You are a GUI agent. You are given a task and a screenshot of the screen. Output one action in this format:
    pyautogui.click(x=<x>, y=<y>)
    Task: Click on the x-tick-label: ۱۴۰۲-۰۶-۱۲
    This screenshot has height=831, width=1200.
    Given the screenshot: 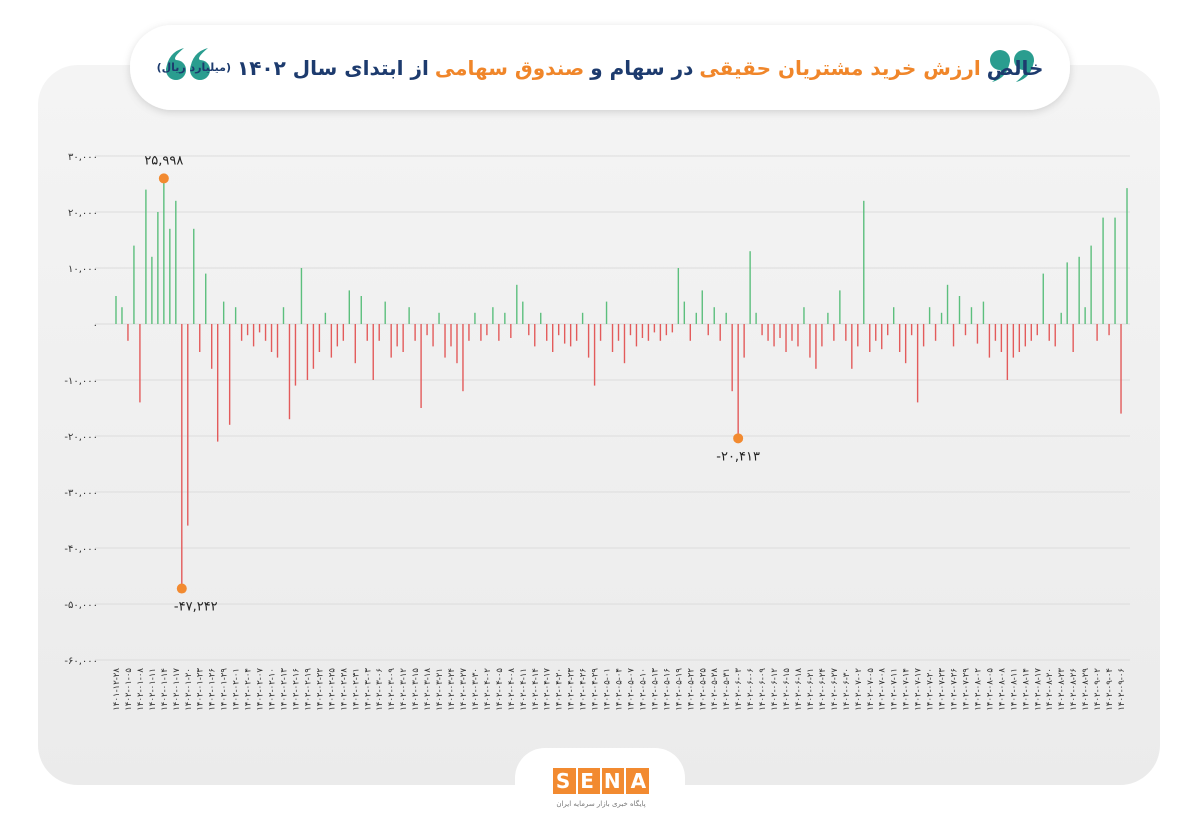 What is the action you would take?
    pyautogui.click(x=775, y=689)
    